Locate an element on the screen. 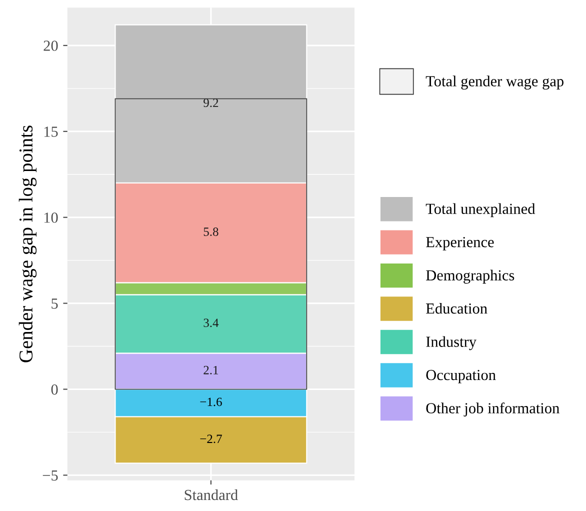  data-label: 3.4 is located at coordinates (211, 323).